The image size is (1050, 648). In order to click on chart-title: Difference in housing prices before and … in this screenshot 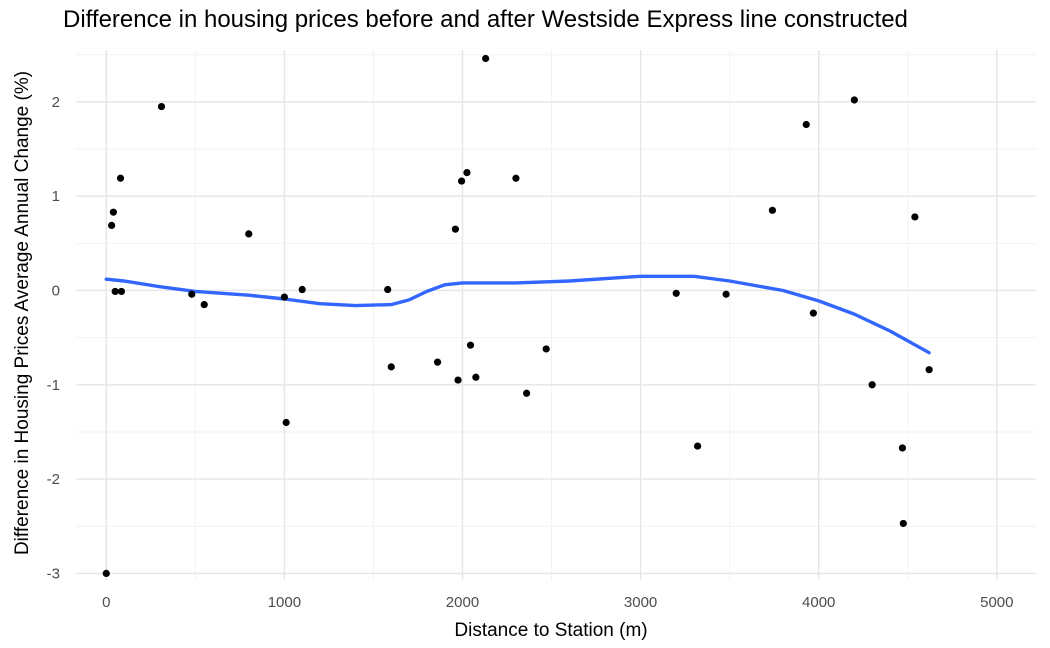, I will do `click(485, 19)`.